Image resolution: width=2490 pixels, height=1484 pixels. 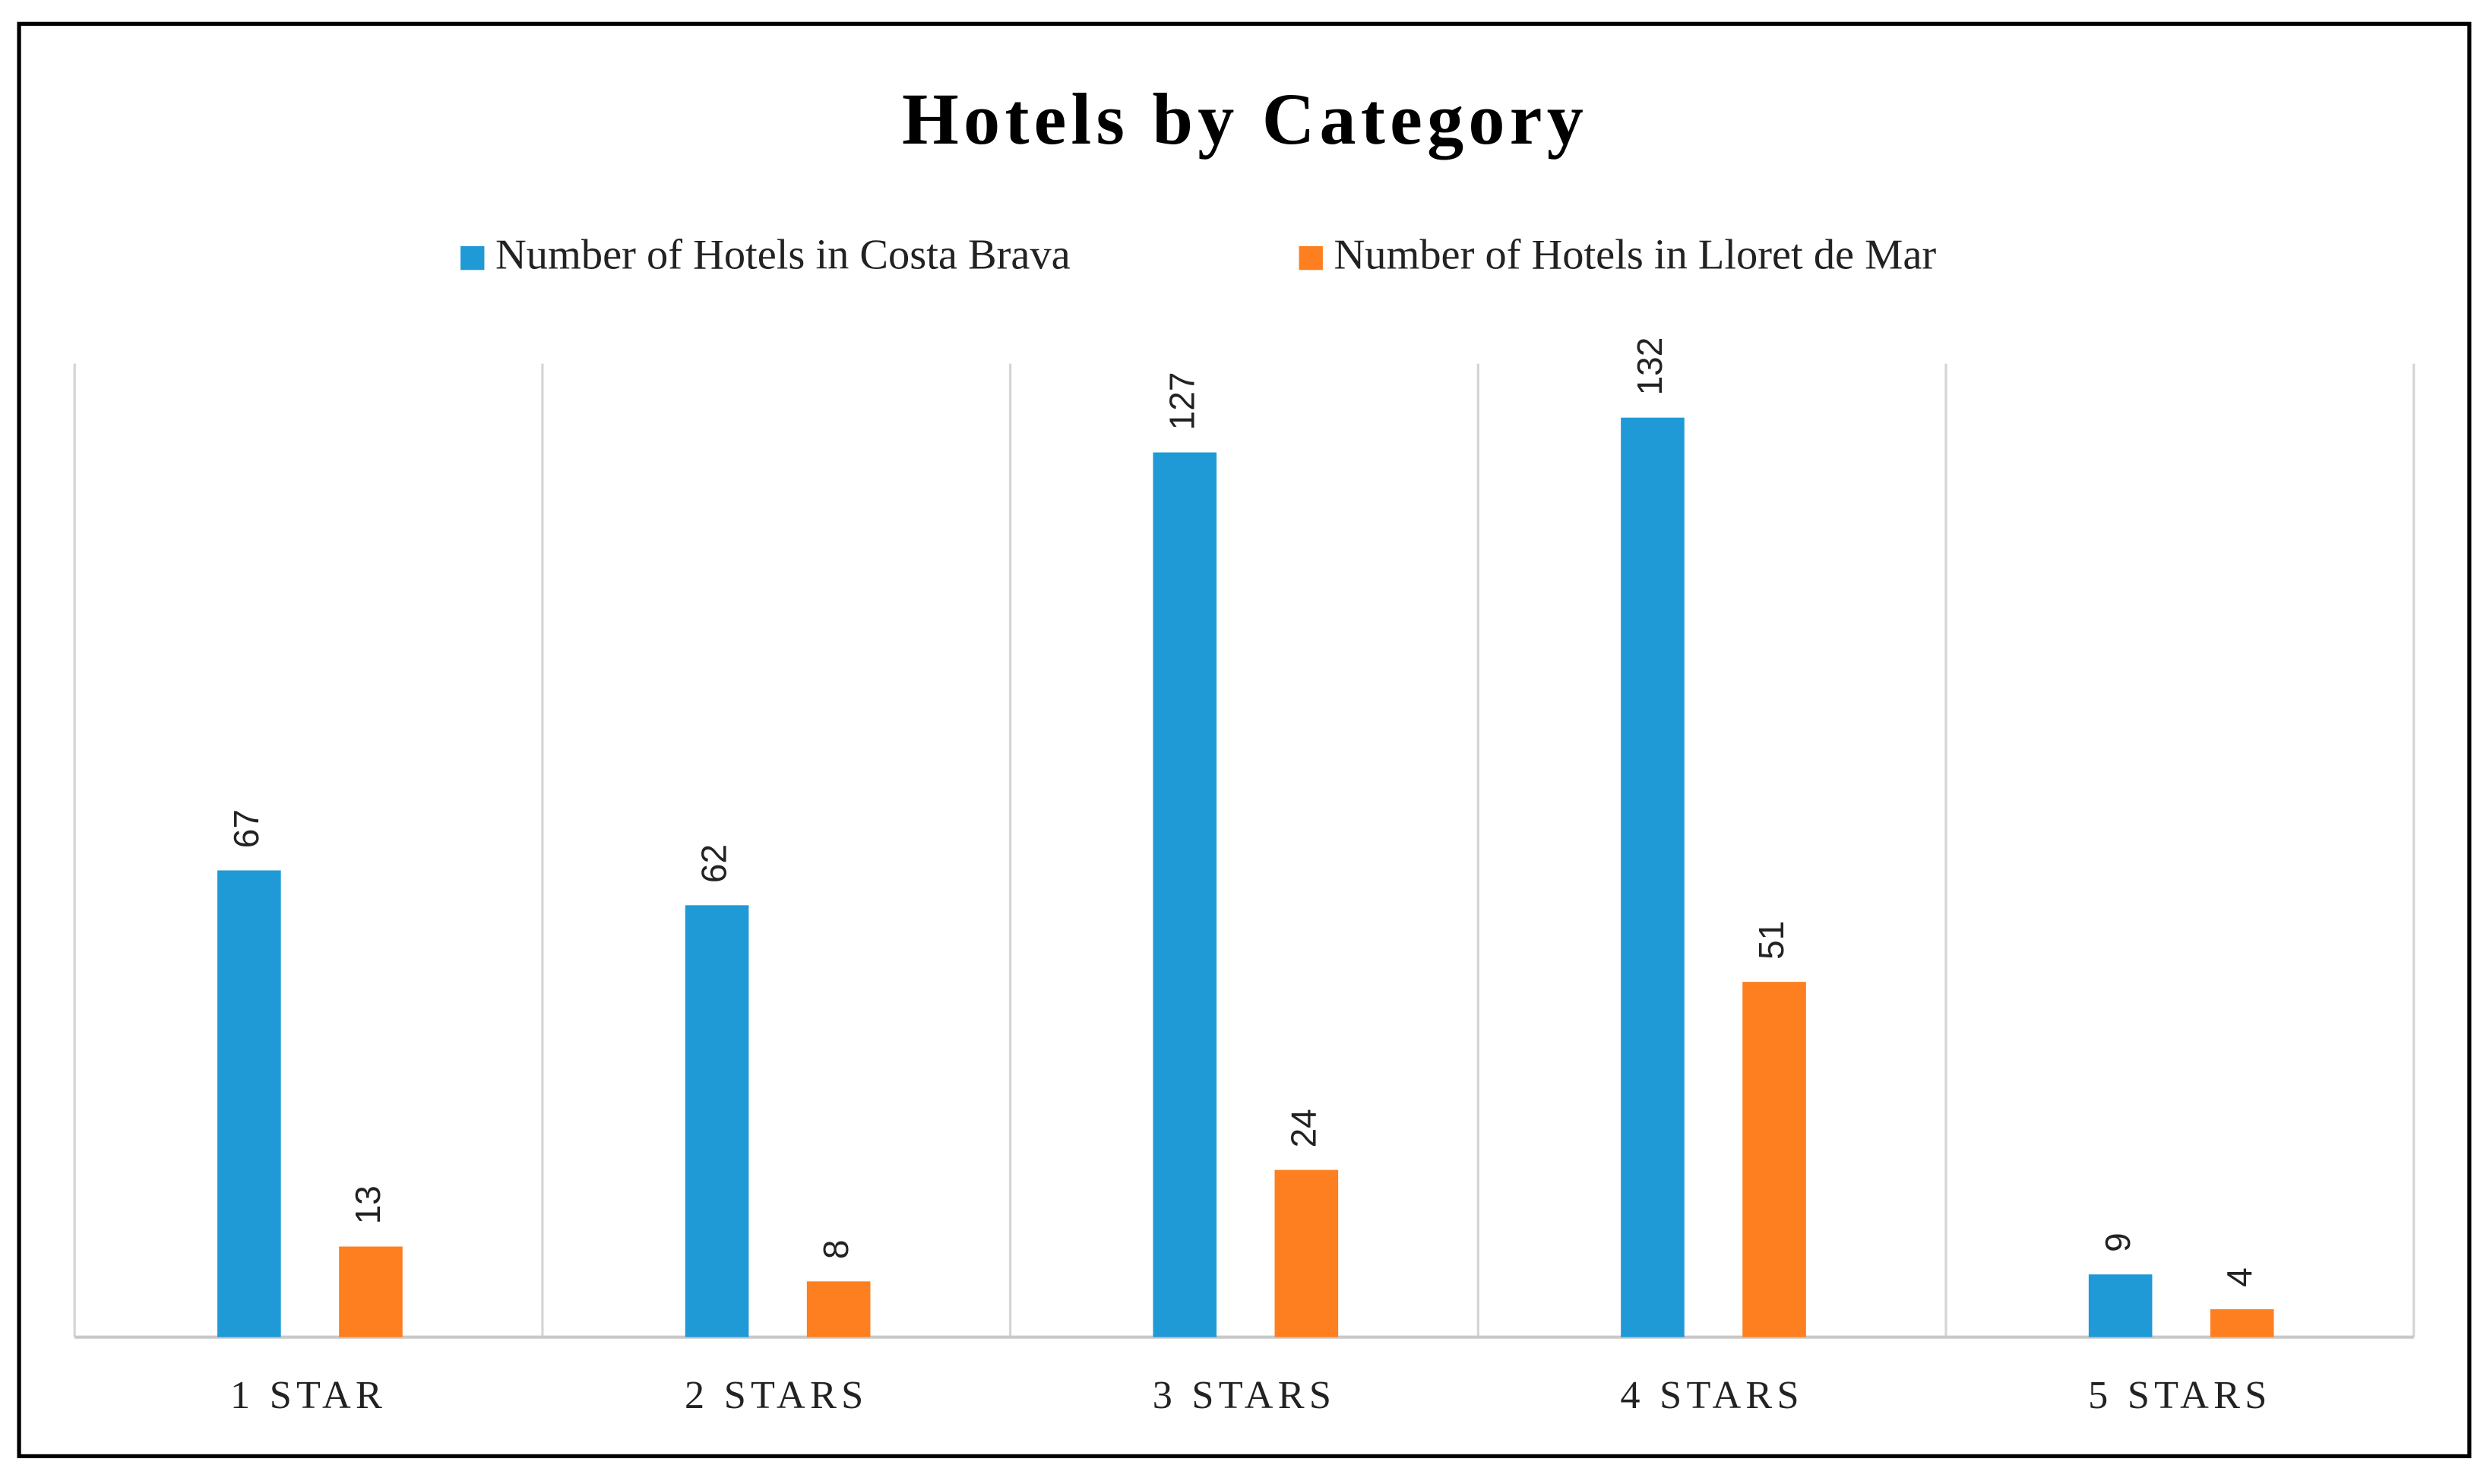 What do you see at coordinates (1711, 1395) in the screenshot?
I see `x-tick-label: 4 STARS` at bounding box center [1711, 1395].